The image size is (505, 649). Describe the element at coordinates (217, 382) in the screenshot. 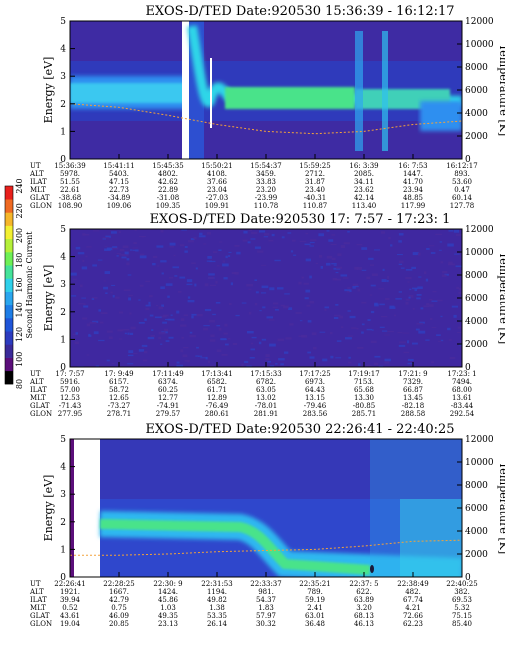

I see `table-cell: 6582.` at that location.